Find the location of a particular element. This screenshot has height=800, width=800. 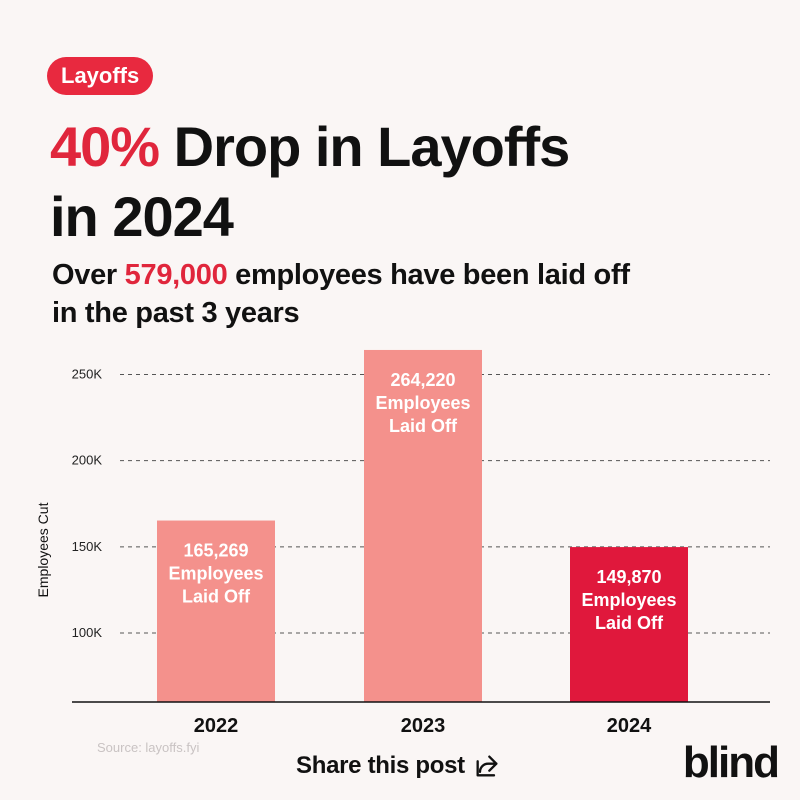

subhead-after: employees have been laid off is located at coordinates (428, 275).